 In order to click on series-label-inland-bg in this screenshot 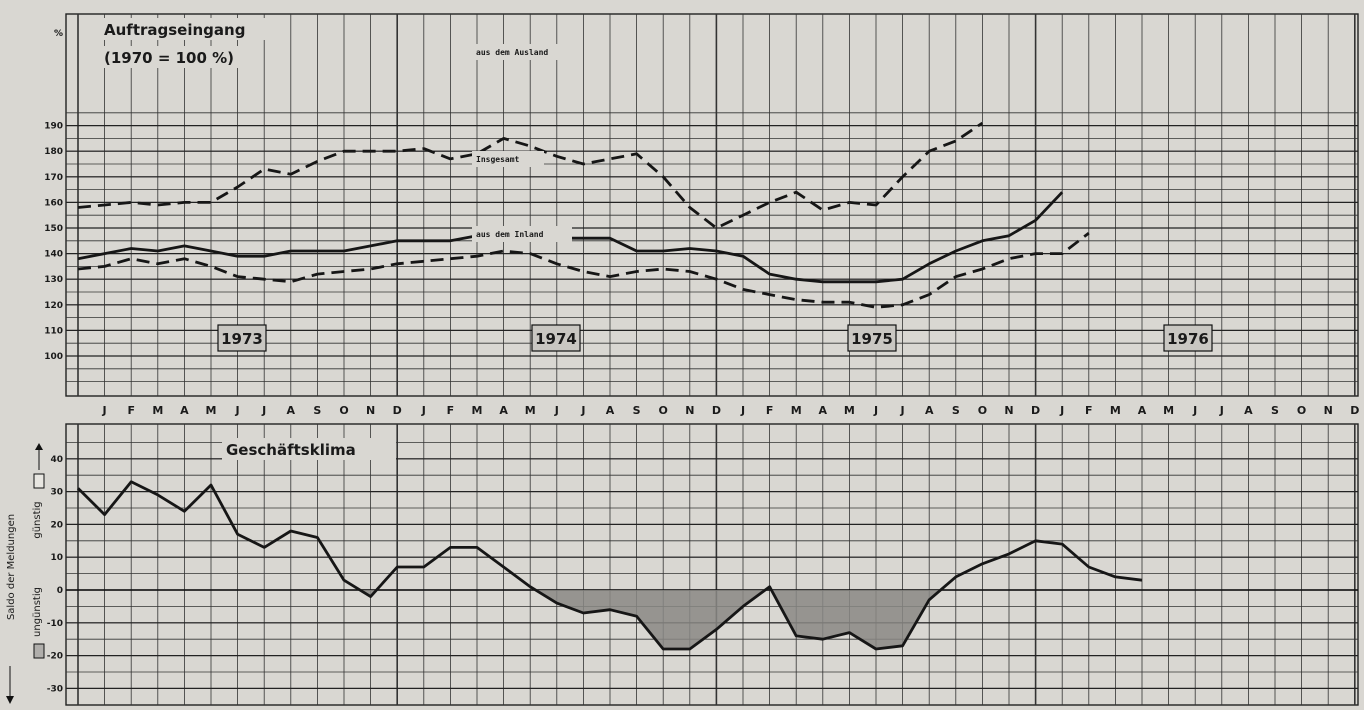, I will do `click(522, 234)`.